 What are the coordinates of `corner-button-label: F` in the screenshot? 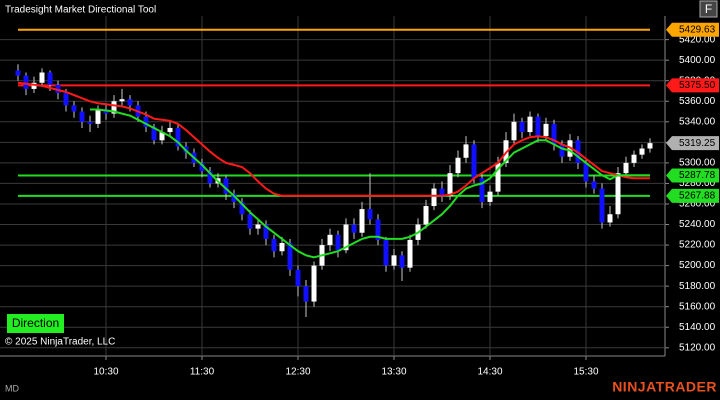 It's located at (708, 9).